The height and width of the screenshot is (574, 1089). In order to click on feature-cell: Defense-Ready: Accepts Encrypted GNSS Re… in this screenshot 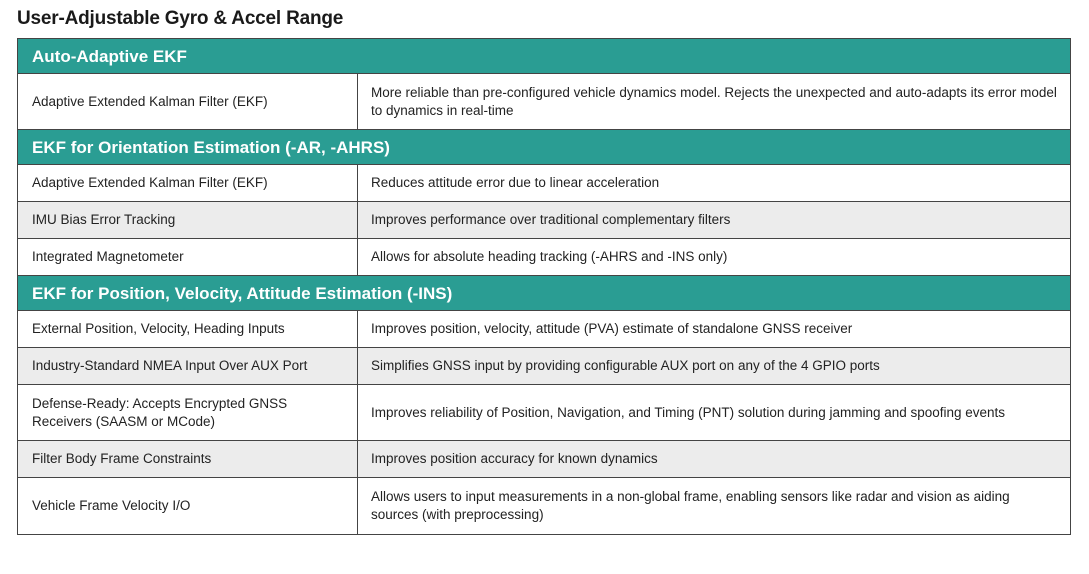, I will do `click(188, 412)`.